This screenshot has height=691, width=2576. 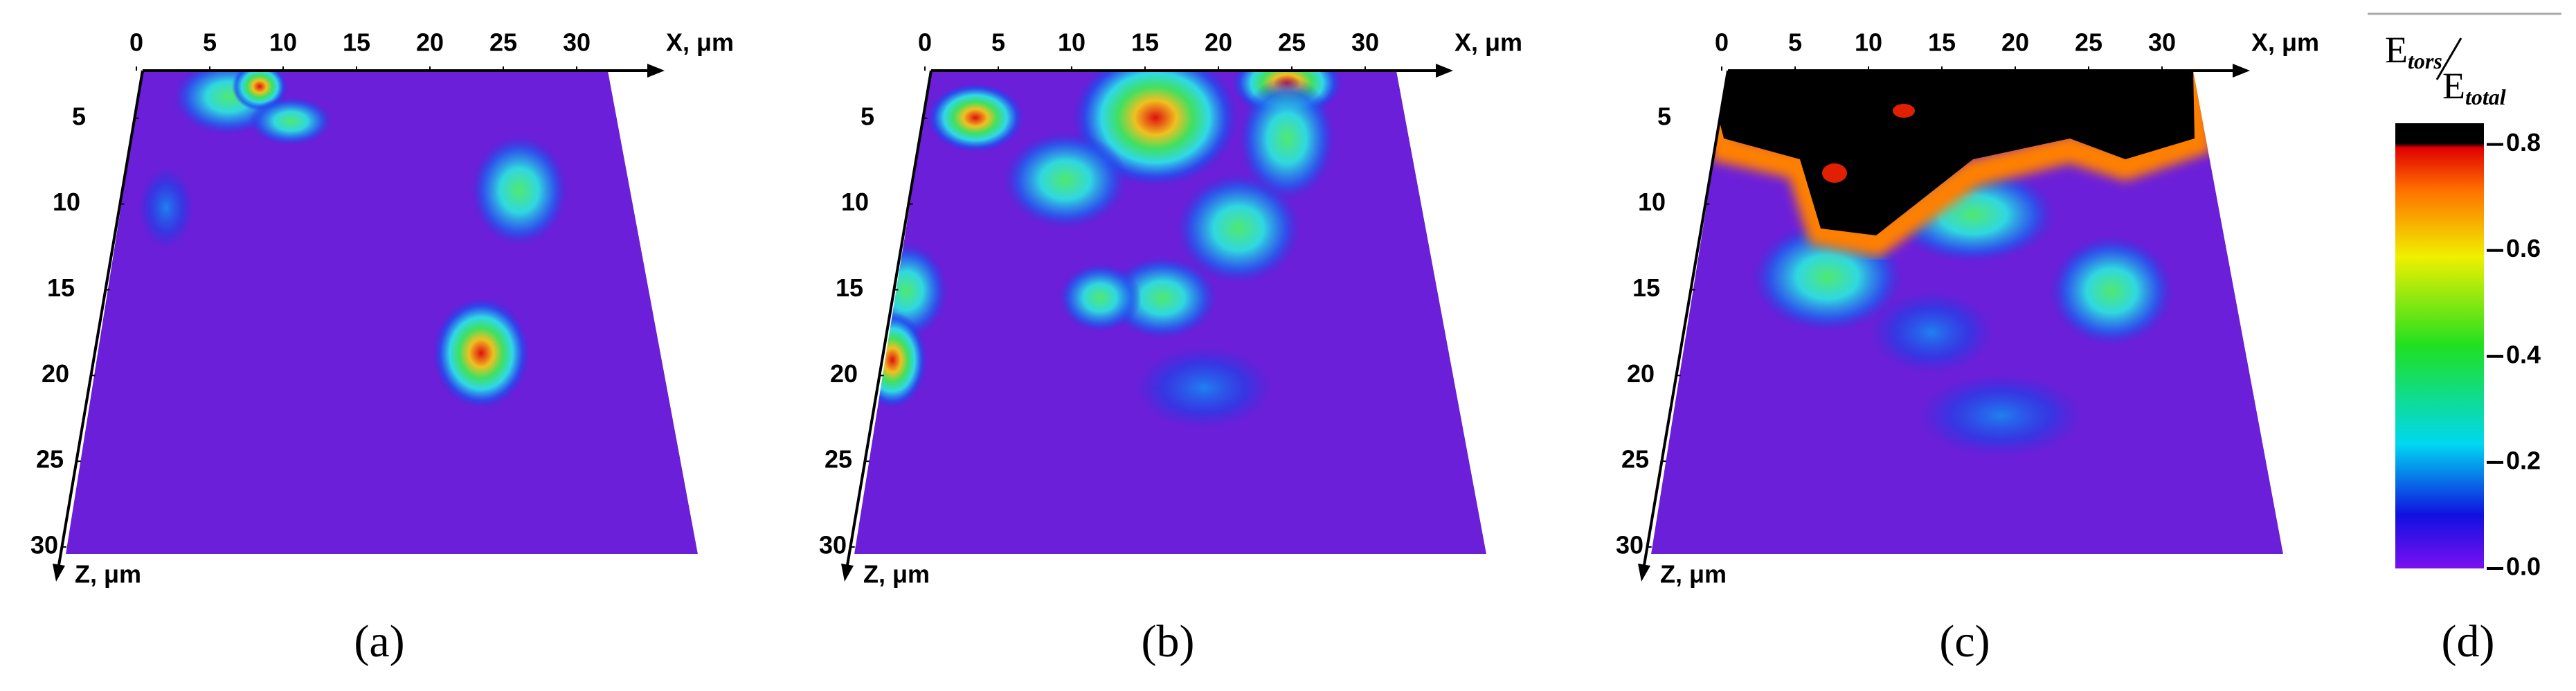 What do you see at coordinates (1965, 641) in the screenshot?
I see `panel-label: (c)` at bounding box center [1965, 641].